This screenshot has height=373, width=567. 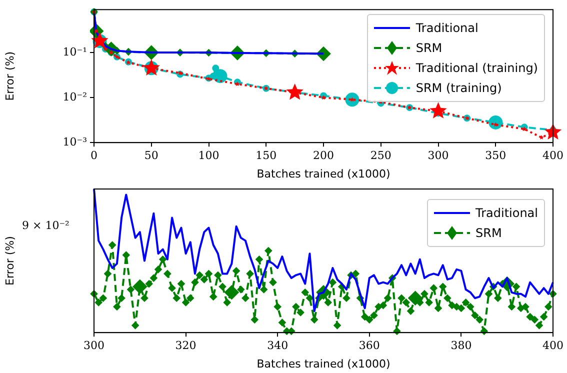 I want to click on x-tick-label: 0, so click(x=94, y=155).